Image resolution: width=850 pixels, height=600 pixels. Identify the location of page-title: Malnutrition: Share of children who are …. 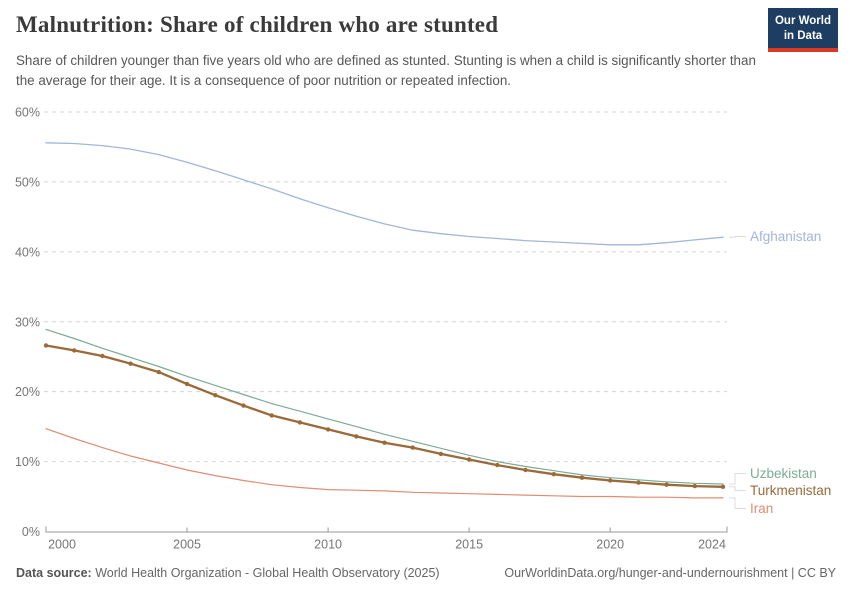
(257, 24).